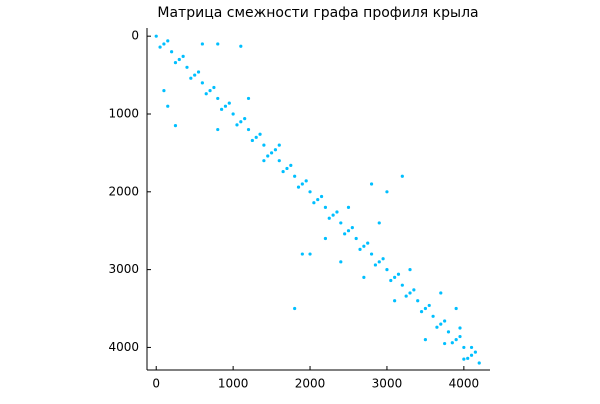 Image resolution: width=600 pixels, height=404 pixels. Describe the element at coordinates (123, 191) in the screenshot. I see `y-tick-label: 2000` at that location.